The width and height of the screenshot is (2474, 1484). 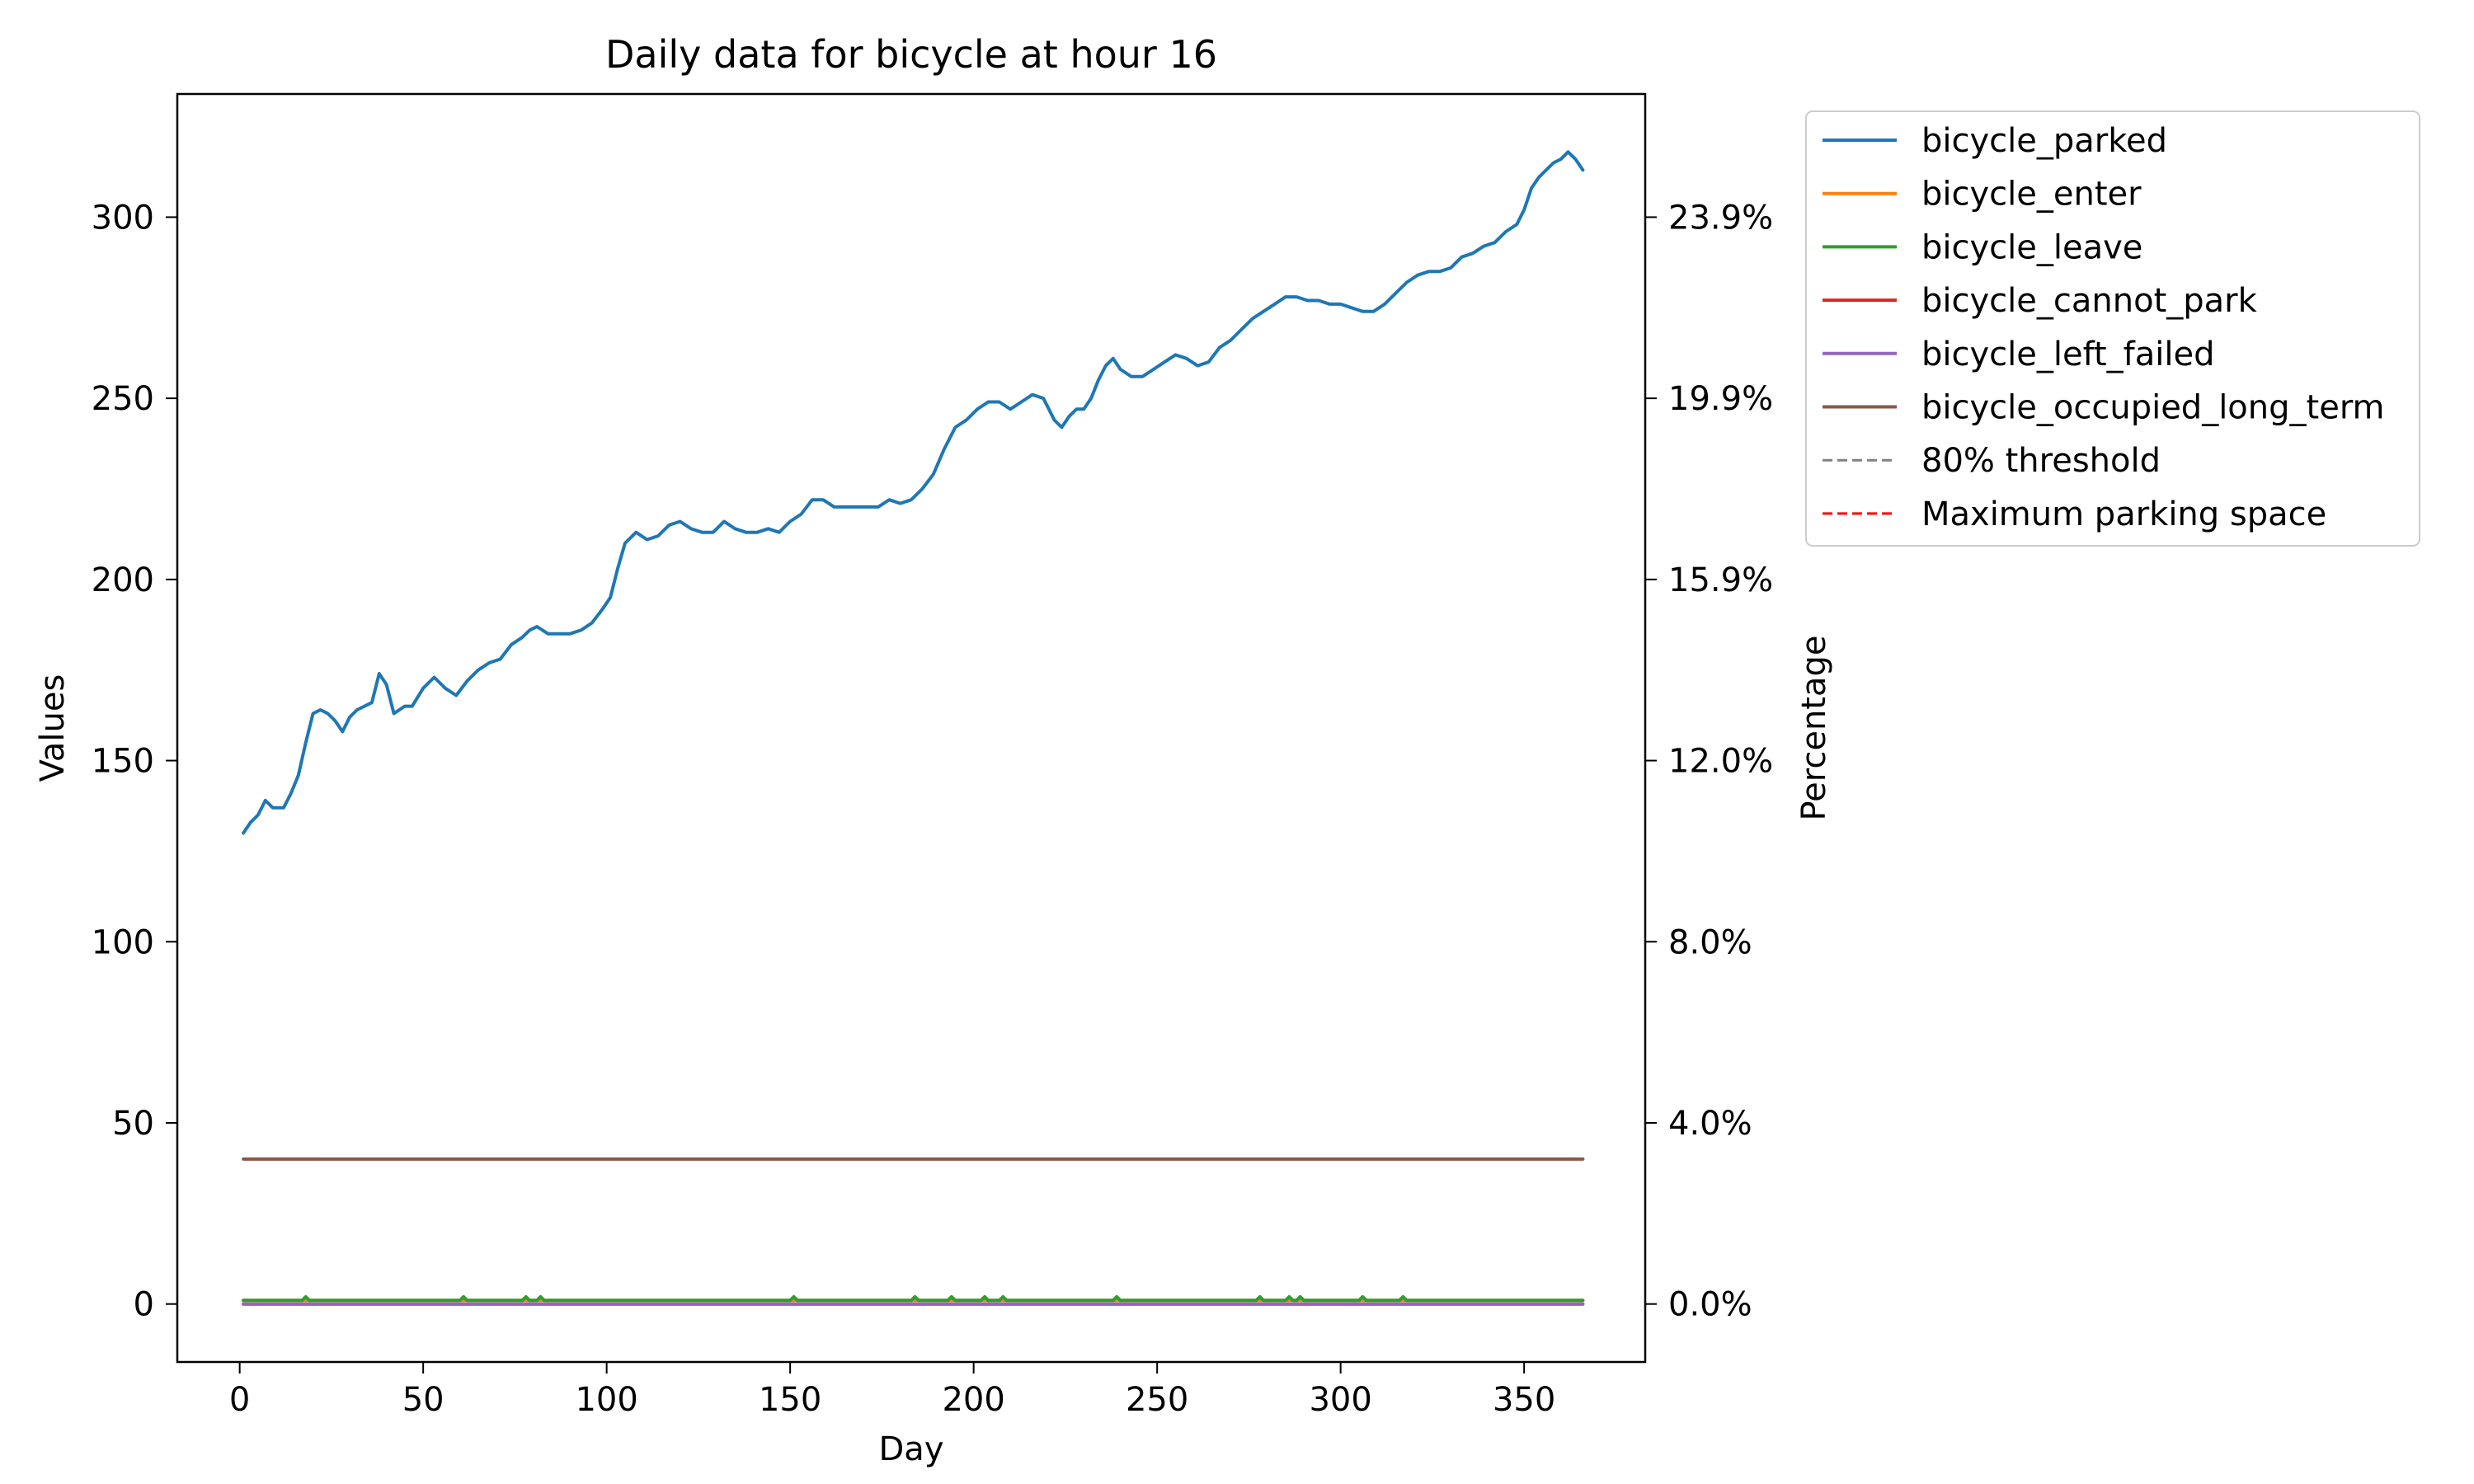 What do you see at coordinates (1157, 1400) in the screenshot?
I see `x-tick-label: 250` at bounding box center [1157, 1400].